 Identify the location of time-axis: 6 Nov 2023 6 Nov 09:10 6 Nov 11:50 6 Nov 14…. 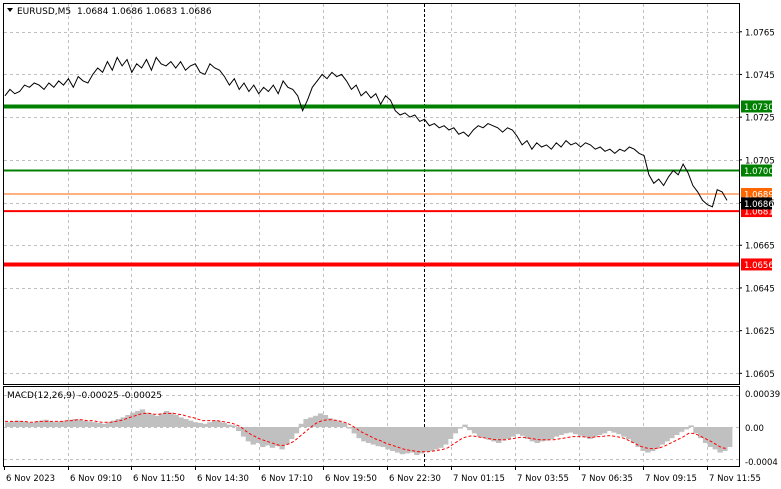
(382, 475).